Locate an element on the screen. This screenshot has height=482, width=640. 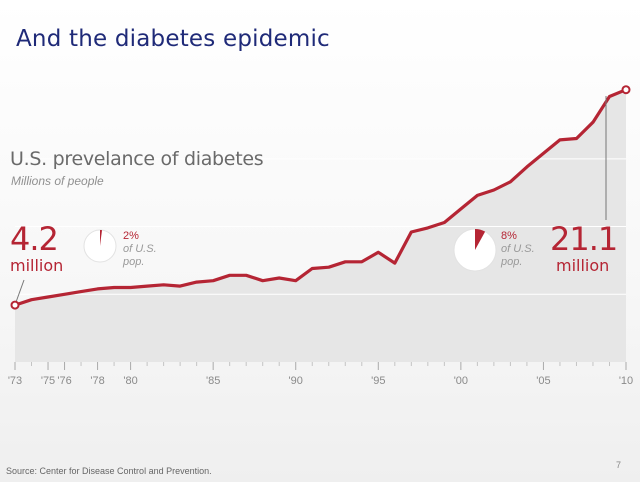
start-callout-leader is located at coordinates (20, 291).